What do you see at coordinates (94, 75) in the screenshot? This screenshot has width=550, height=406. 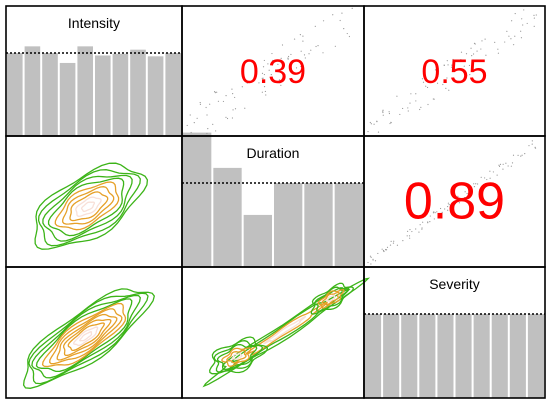 I see `diagonal-panel-intensity: Intensity` at bounding box center [94, 75].